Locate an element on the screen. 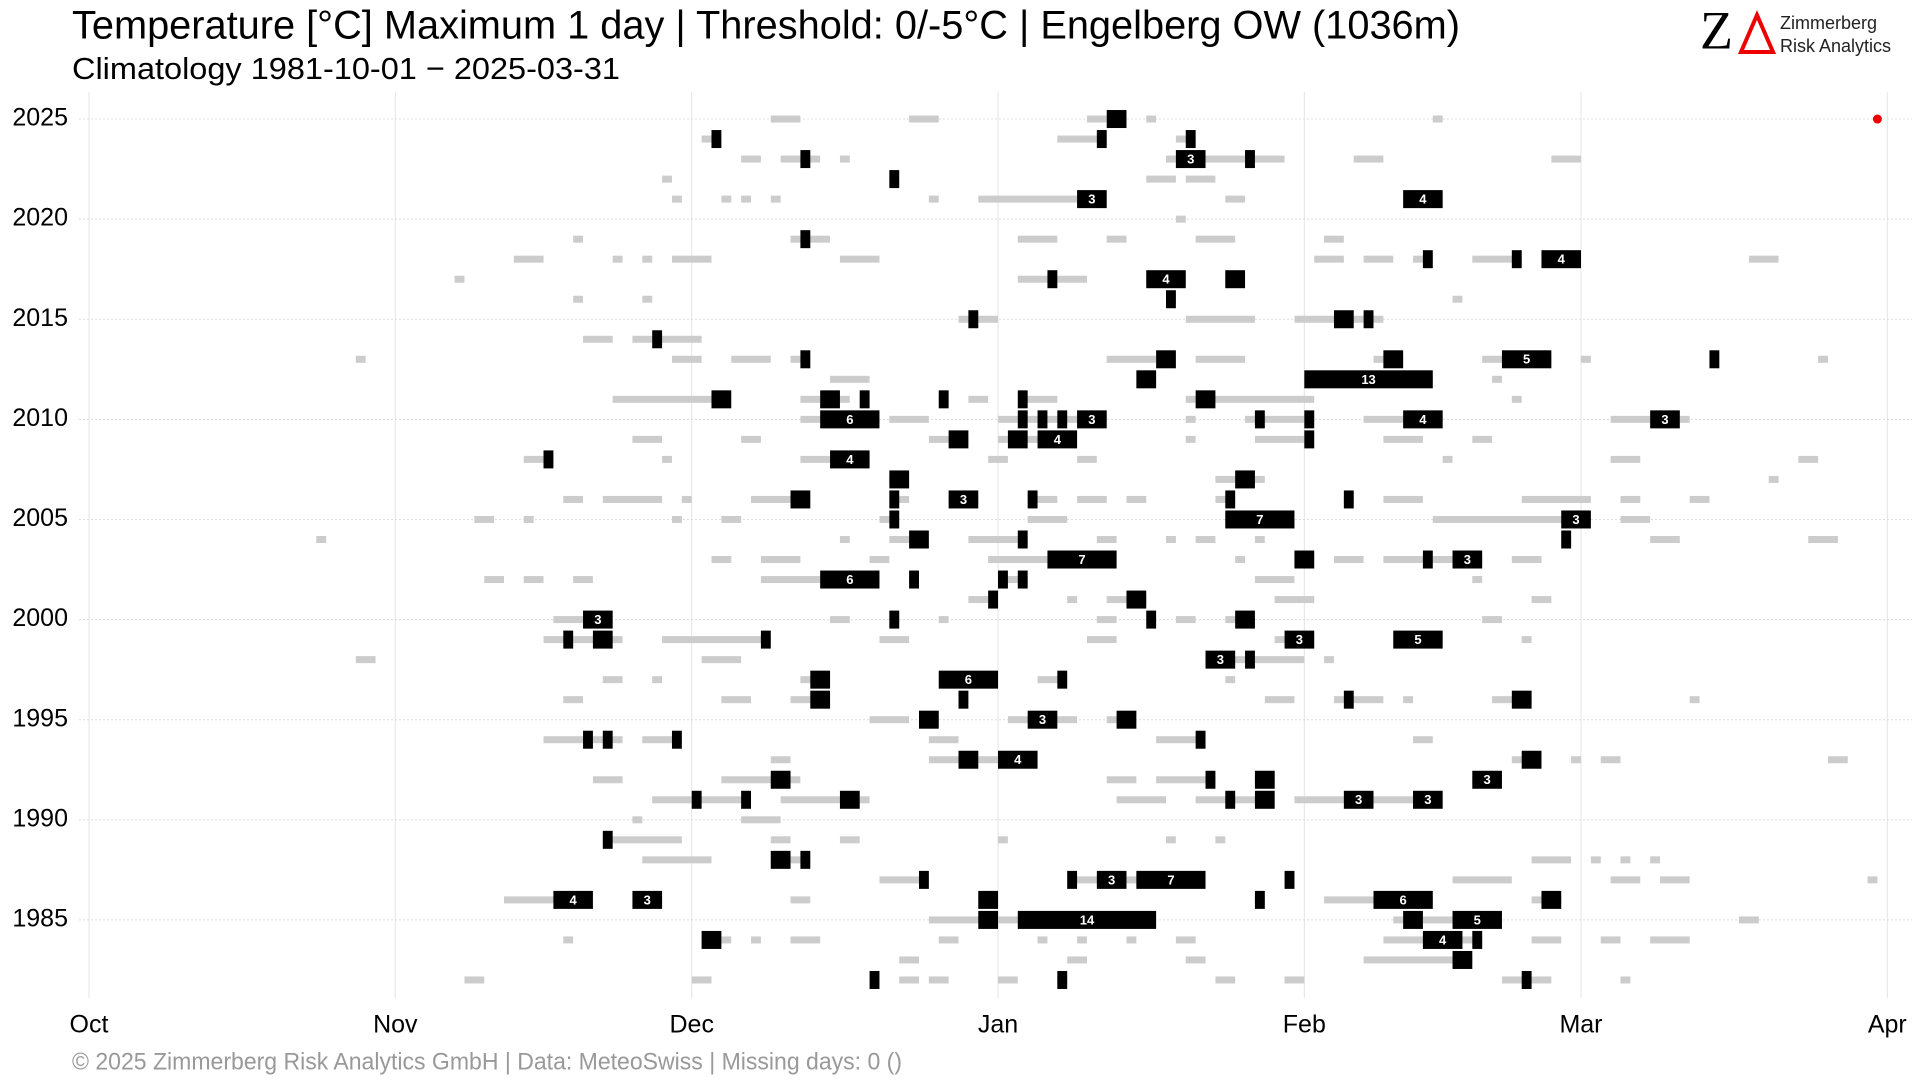 The image size is (1920, 1080). y-tick-label: 2005 is located at coordinates (40, 518).